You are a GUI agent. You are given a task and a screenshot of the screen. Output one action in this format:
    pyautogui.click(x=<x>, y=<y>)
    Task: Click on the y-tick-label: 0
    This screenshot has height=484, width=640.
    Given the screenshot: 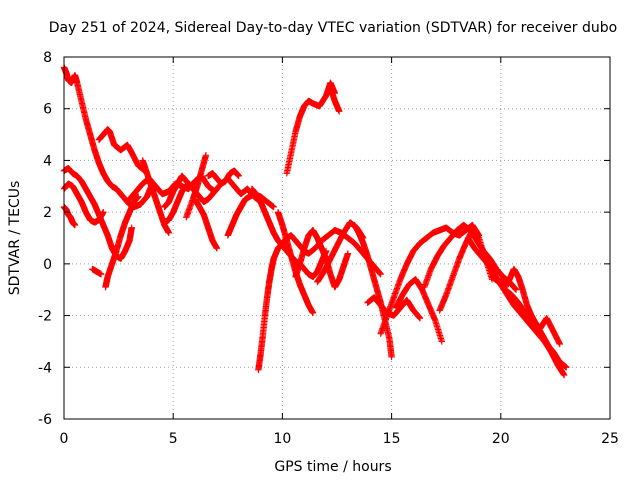 What is the action you would take?
    pyautogui.click(x=47, y=265)
    